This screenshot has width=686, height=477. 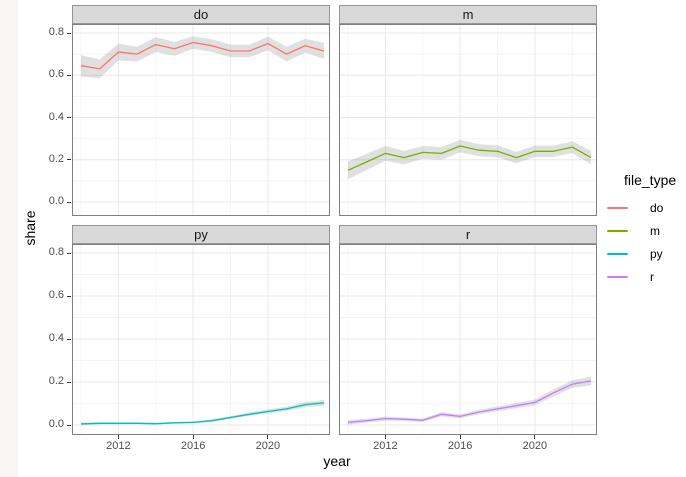 What do you see at coordinates (655, 230) in the screenshot?
I see `legend-item-label: m` at bounding box center [655, 230].